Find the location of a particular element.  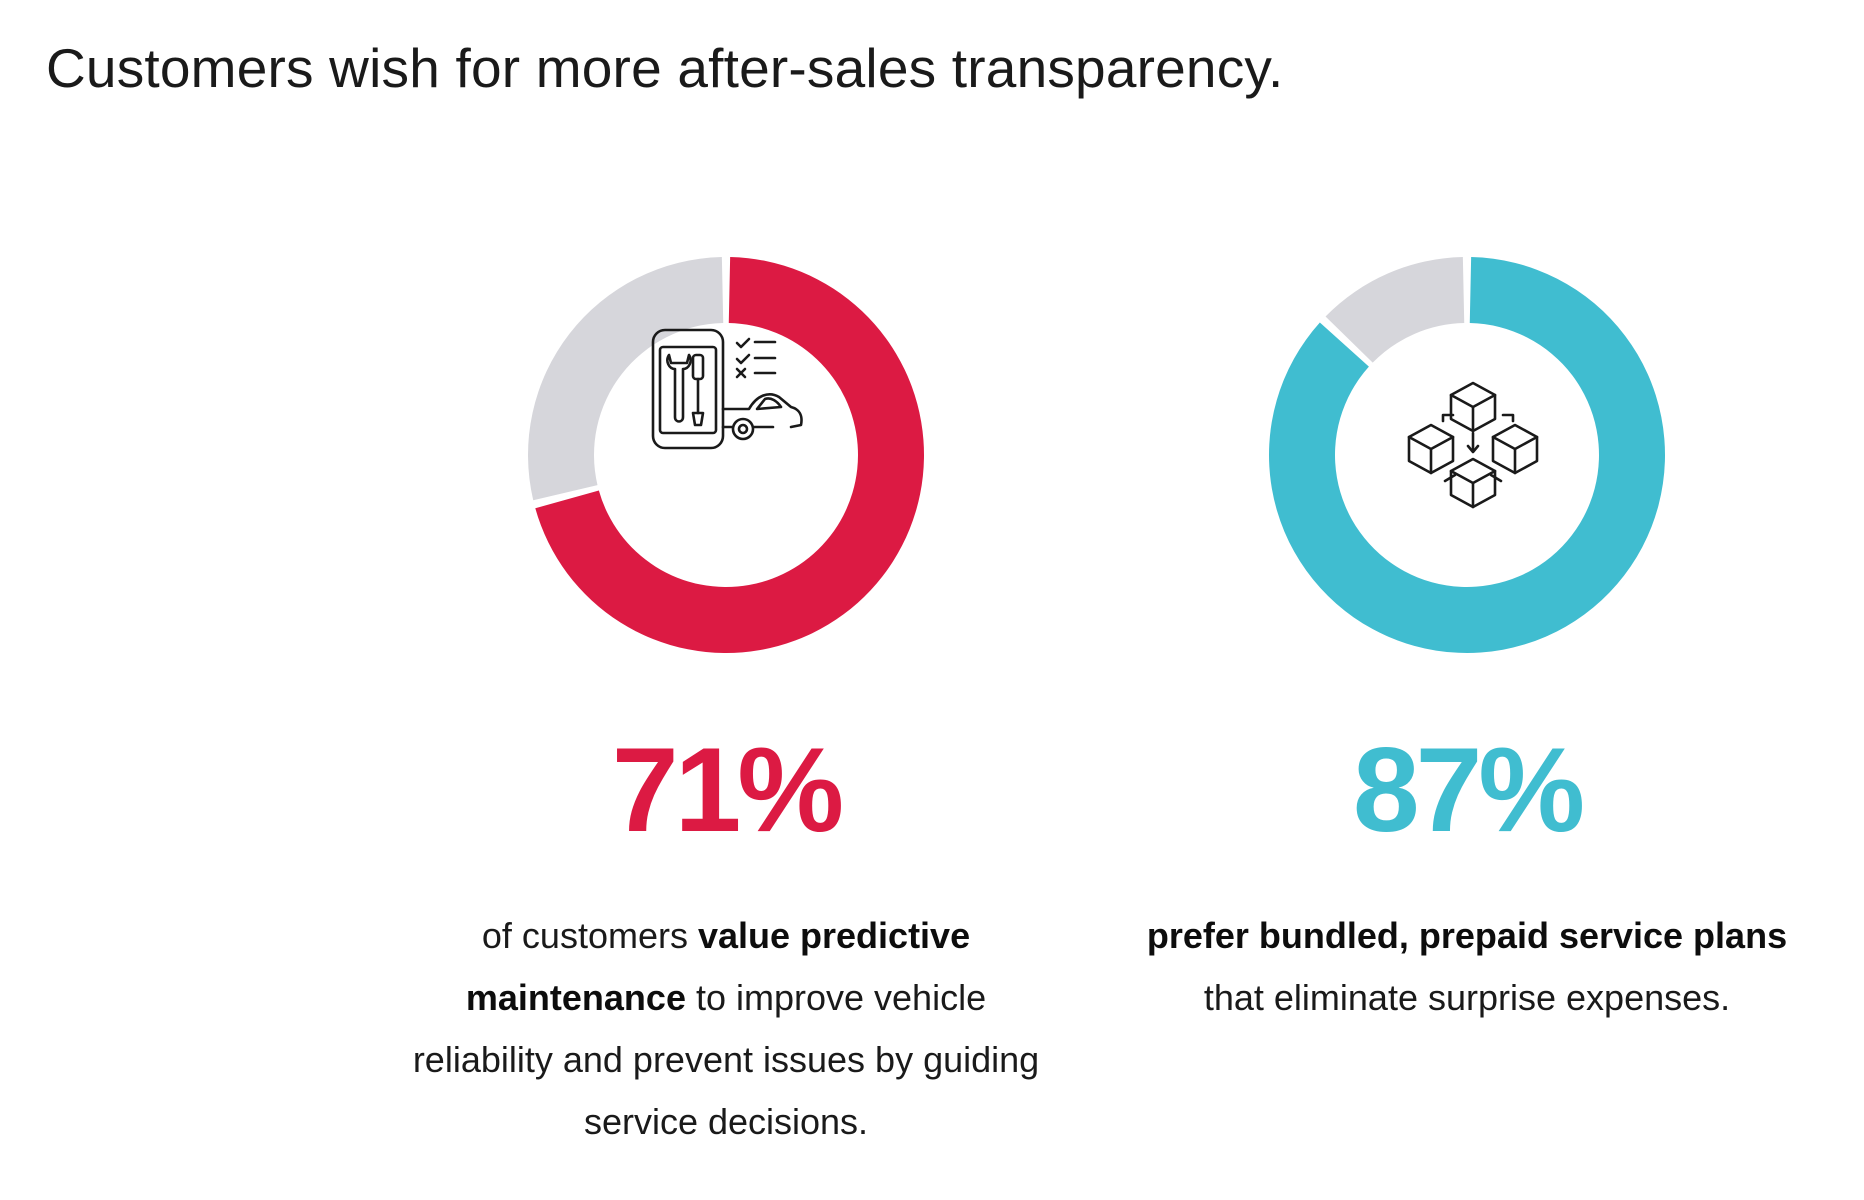

description-text: that eliminate surprise expenses. is located at coordinates (1467, 997).